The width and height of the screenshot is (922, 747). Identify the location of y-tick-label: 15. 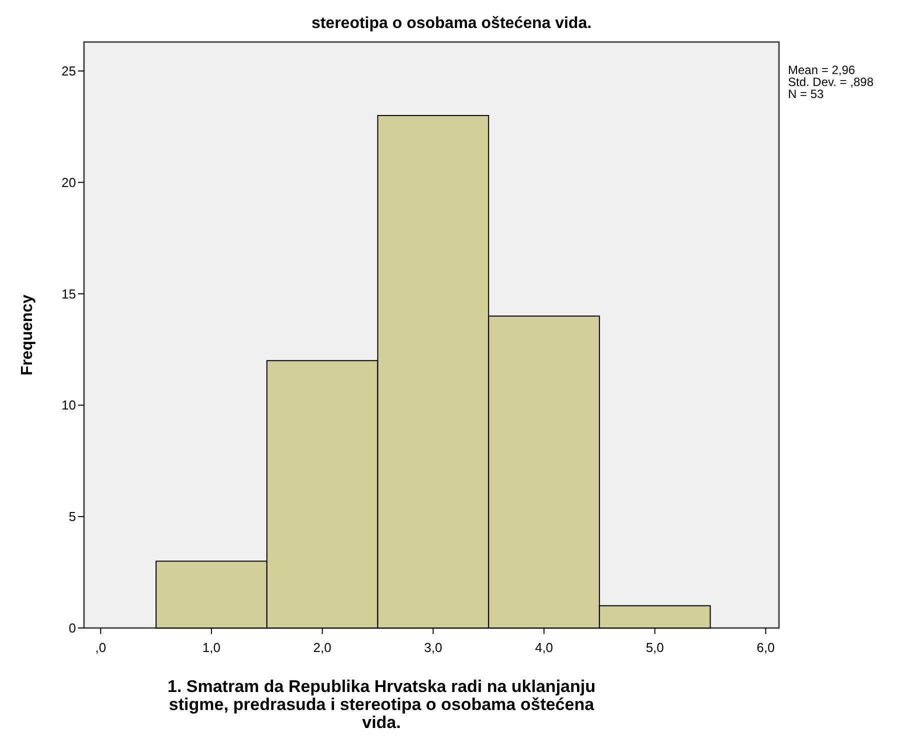
(69, 294).